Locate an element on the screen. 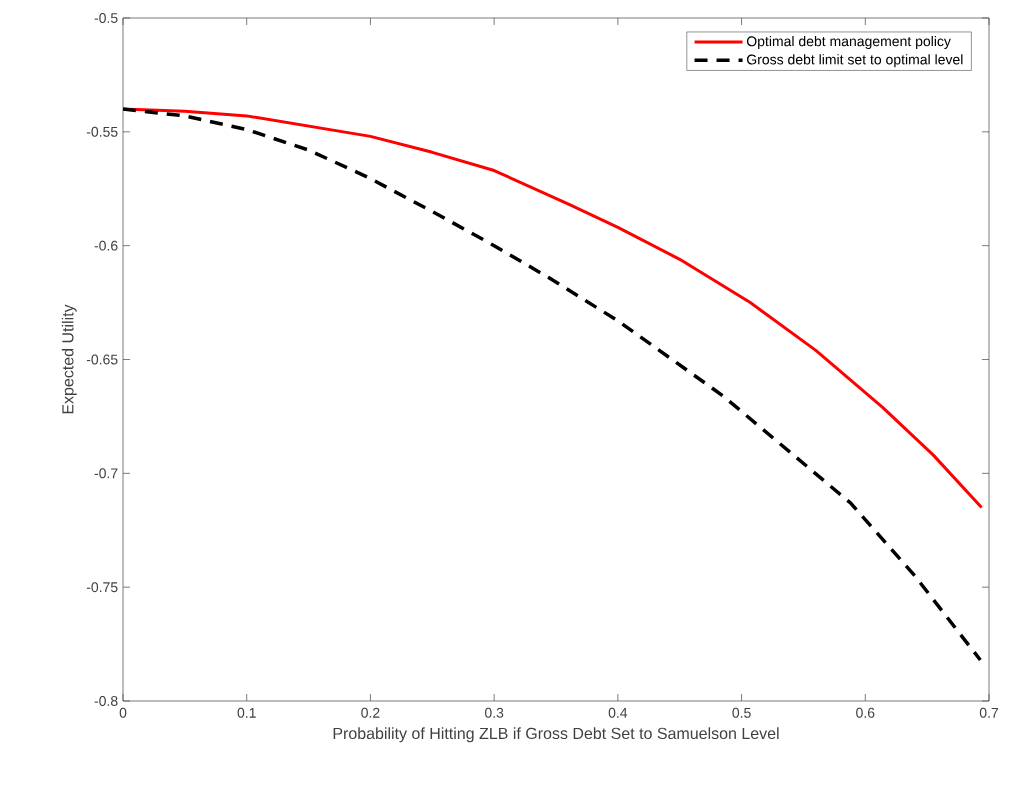 The image size is (1016, 792). y-tick-label: -0.55 is located at coordinates (102, 131).